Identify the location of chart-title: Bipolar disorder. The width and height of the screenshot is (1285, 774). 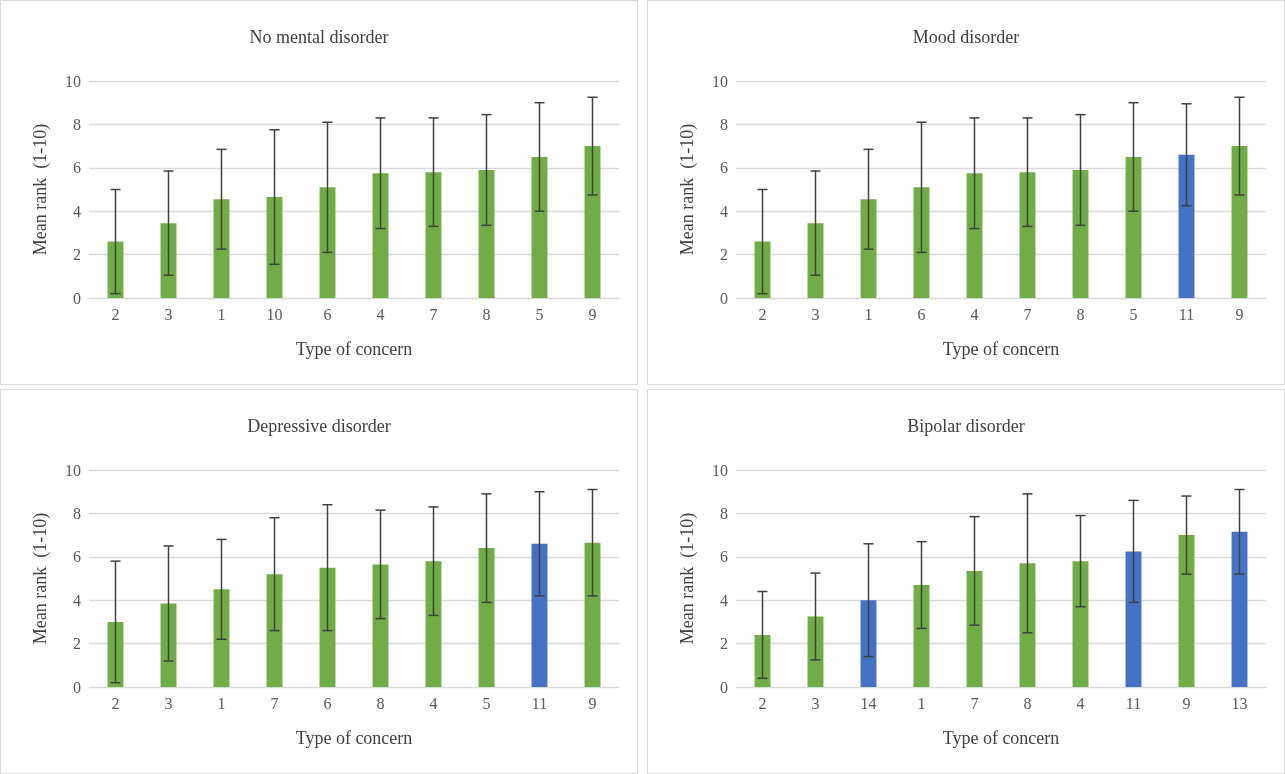
(966, 426).